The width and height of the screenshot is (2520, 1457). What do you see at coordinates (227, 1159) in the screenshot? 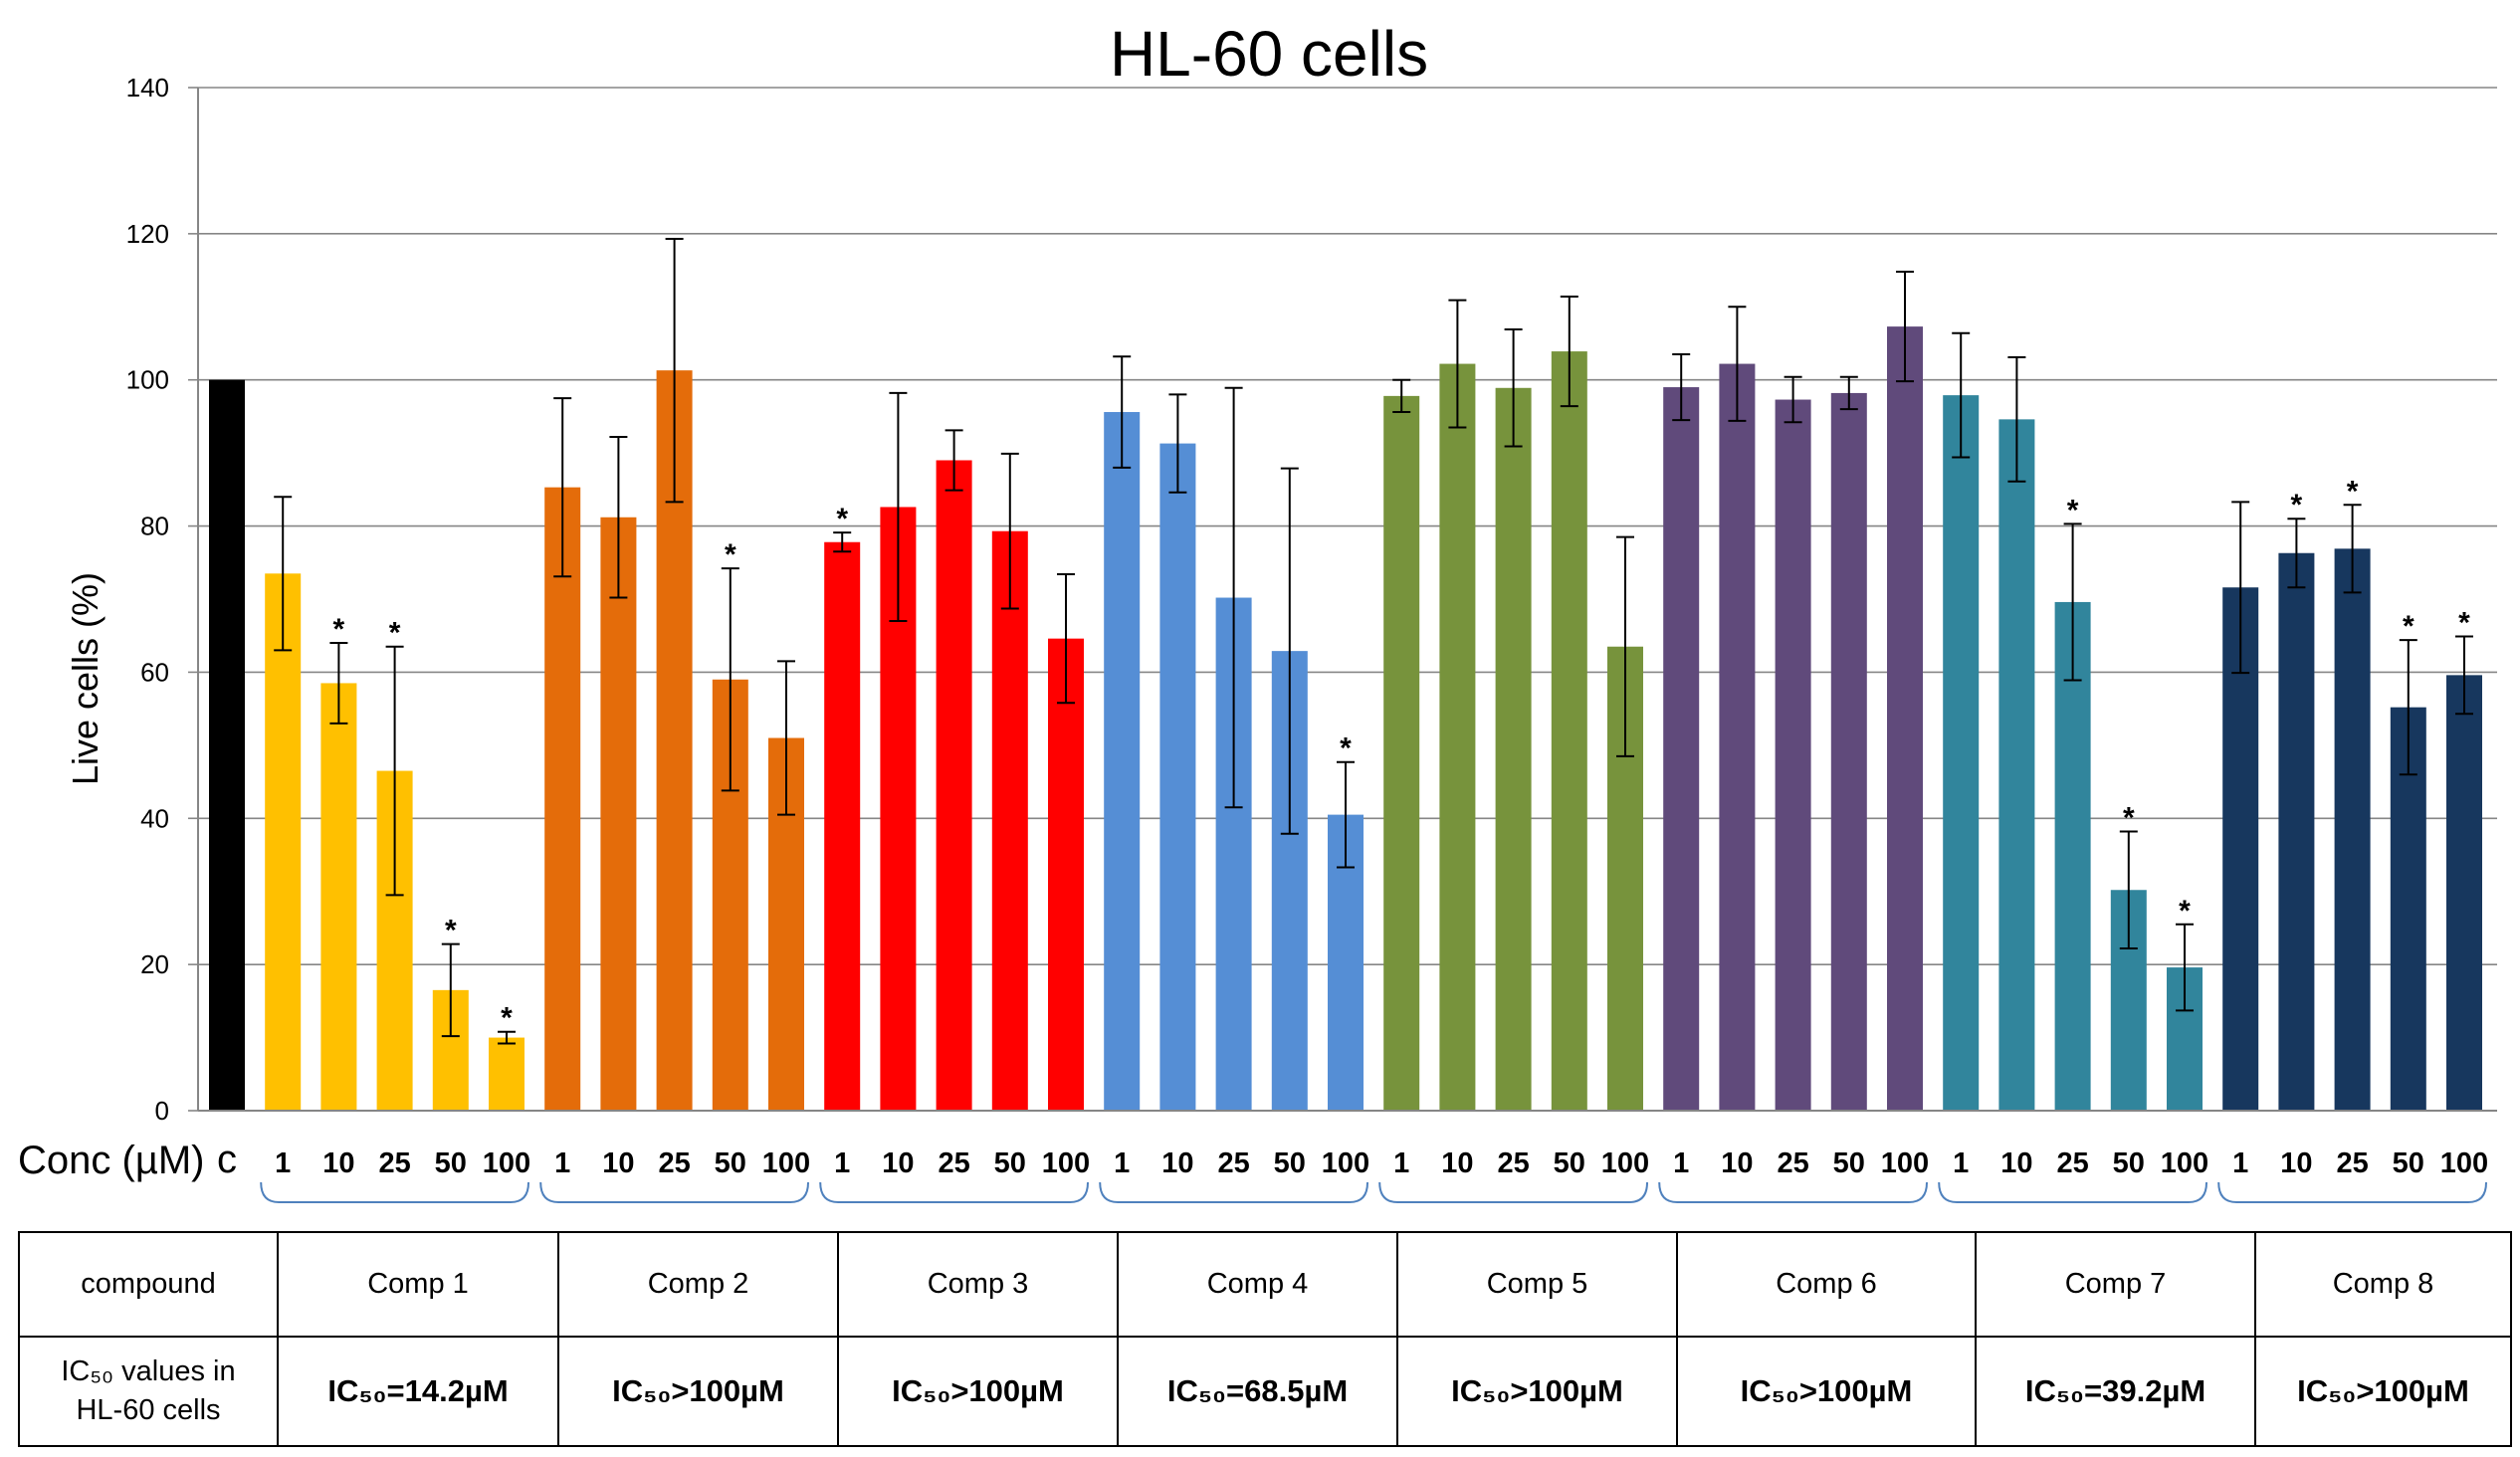
I see `x-tick-label-control: c` at bounding box center [227, 1159].